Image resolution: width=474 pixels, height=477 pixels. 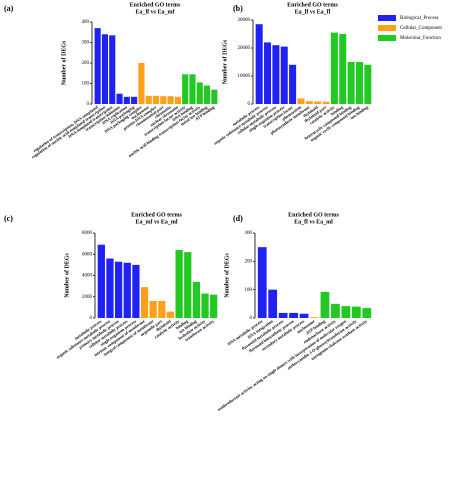 I want to click on panel-label: (c), so click(x=8, y=218).